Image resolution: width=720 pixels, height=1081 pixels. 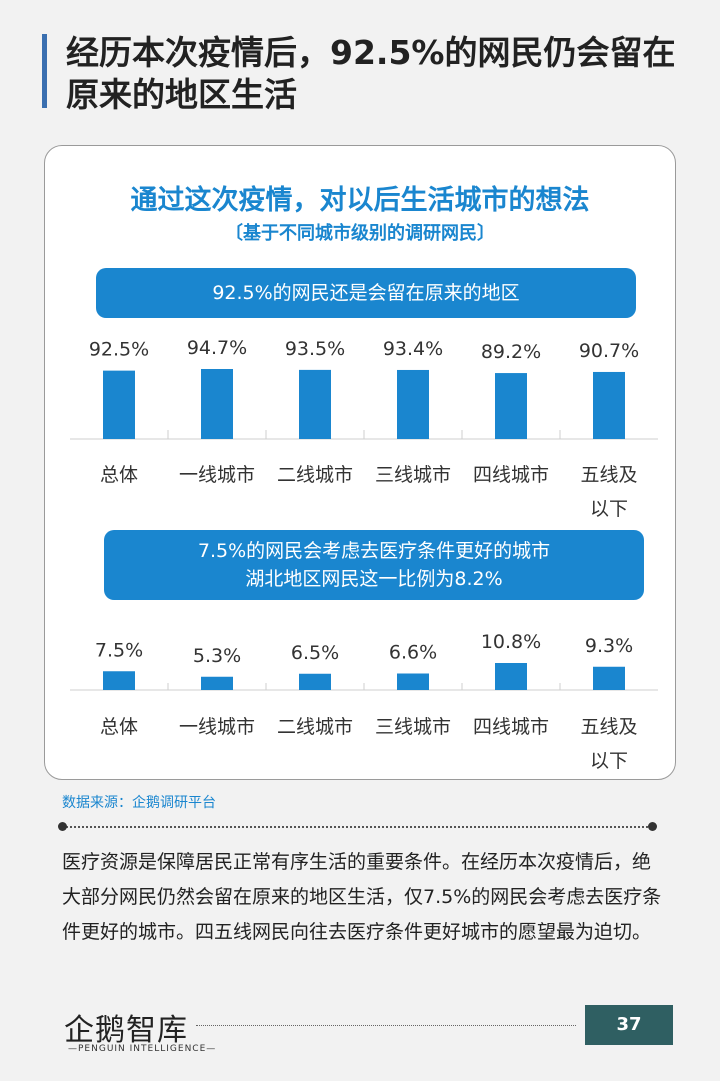 I want to click on chart-title: 通过这次疫情，对以后生活城市的想法, so click(x=360, y=200).